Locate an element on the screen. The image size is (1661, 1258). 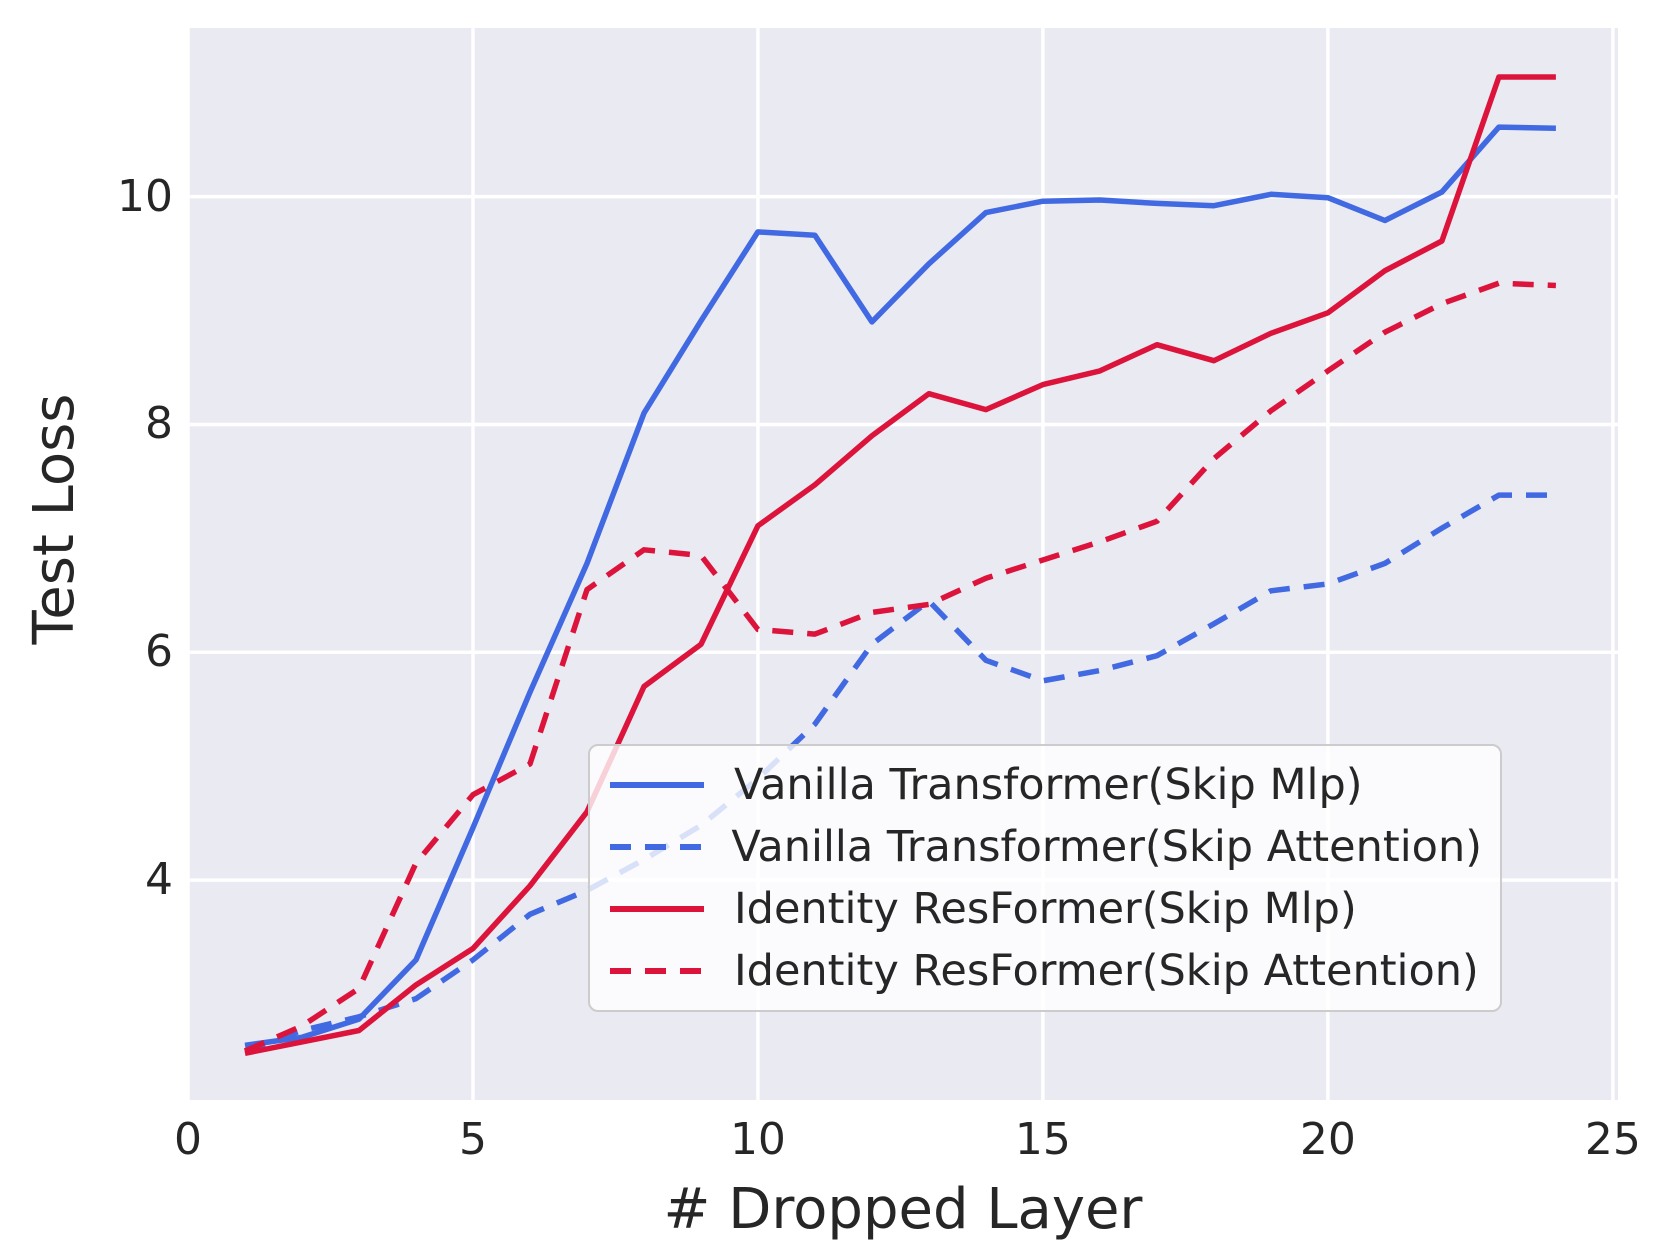
legend-label: Identity ResFormer(Skip Attention) is located at coordinates (1106, 970).